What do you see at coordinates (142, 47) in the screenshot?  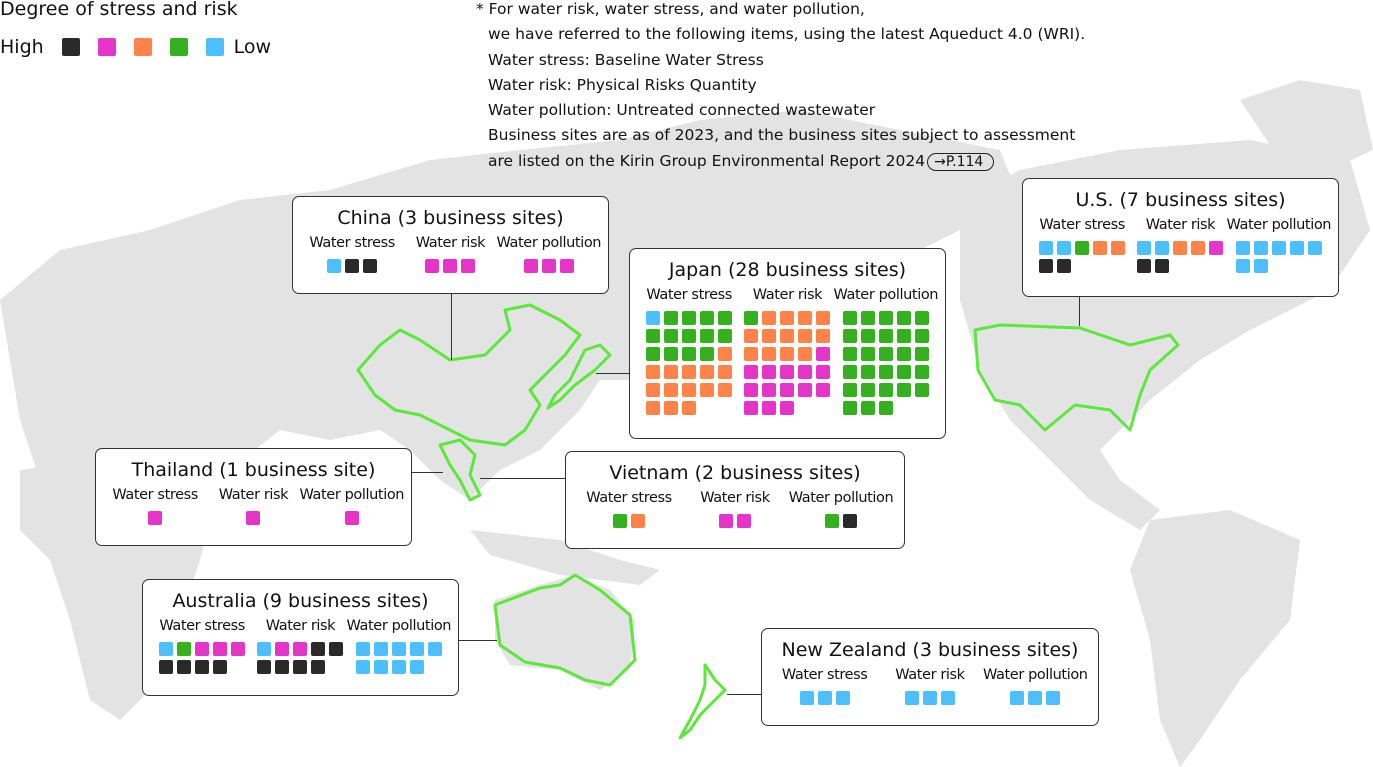 I see `legend-swatch-orange` at bounding box center [142, 47].